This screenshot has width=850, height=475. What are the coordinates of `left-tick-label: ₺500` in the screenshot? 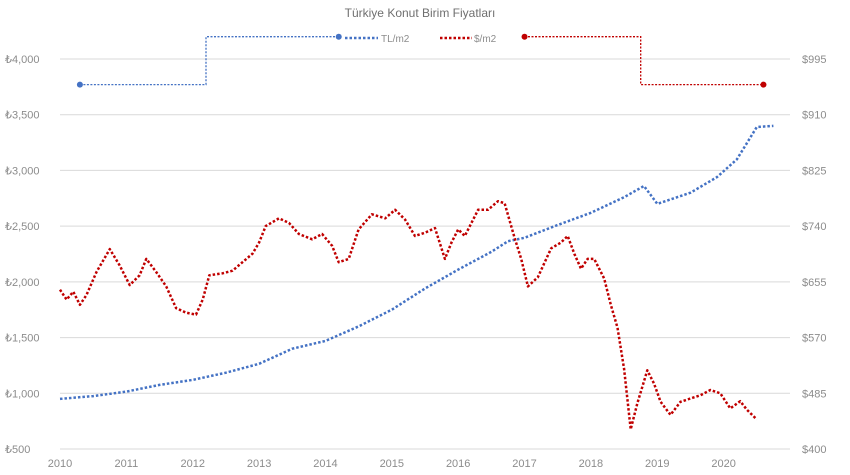 It's located at (17, 450).